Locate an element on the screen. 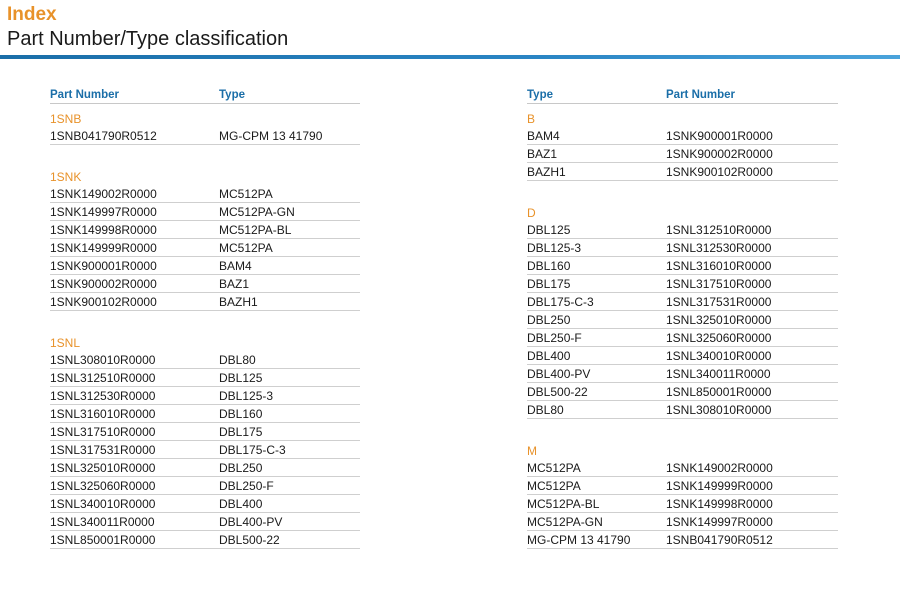 Image resolution: width=900 pixels, height=600 pixels. page-header: Index Part Number/Type classification is located at coordinates (147, 28).